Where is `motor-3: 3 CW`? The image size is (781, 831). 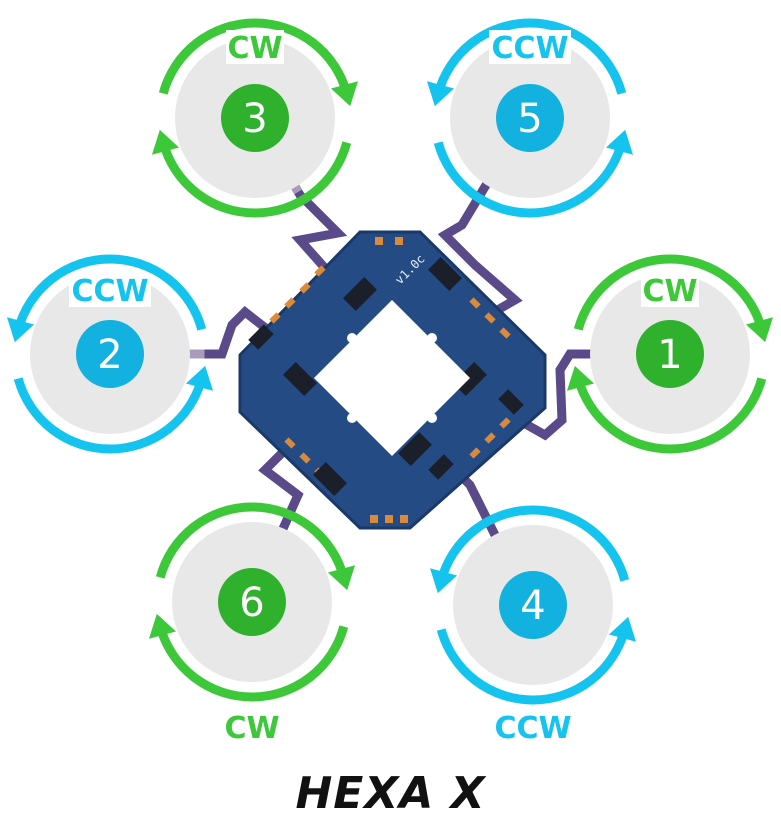
motor-3: 3 CW is located at coordinates (255, 118).